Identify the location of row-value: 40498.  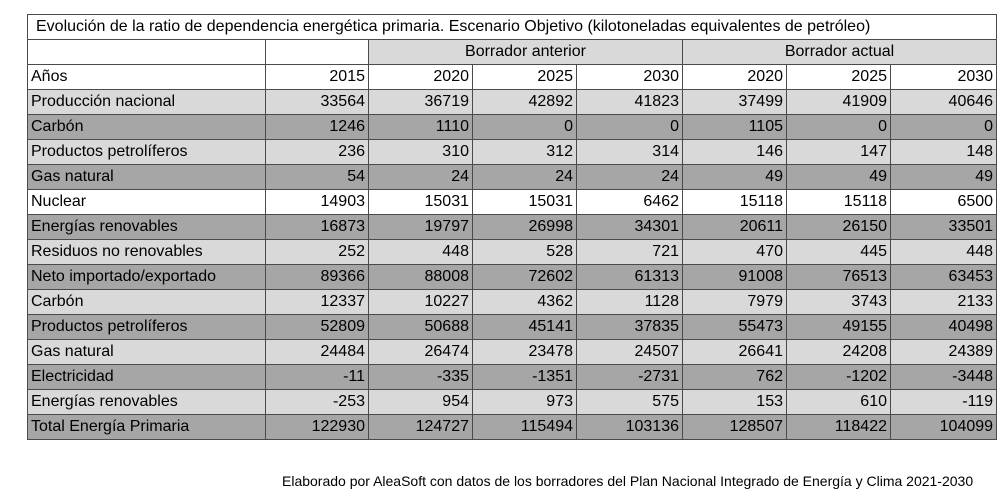
(943, 327).